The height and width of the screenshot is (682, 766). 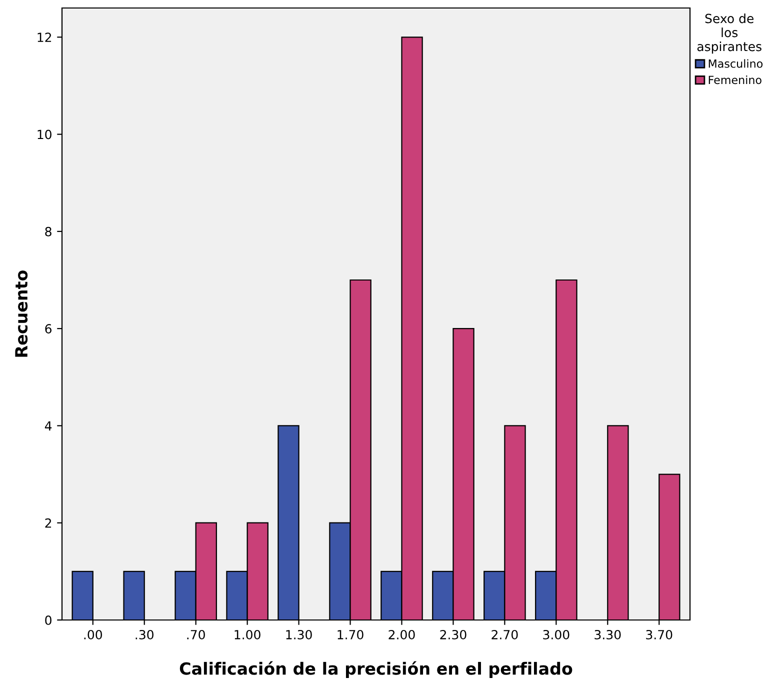 What do you see at coordinates (735, 63) in the screenshot?
I see `legend-label: Masculino` at bounding box center [735, 63].